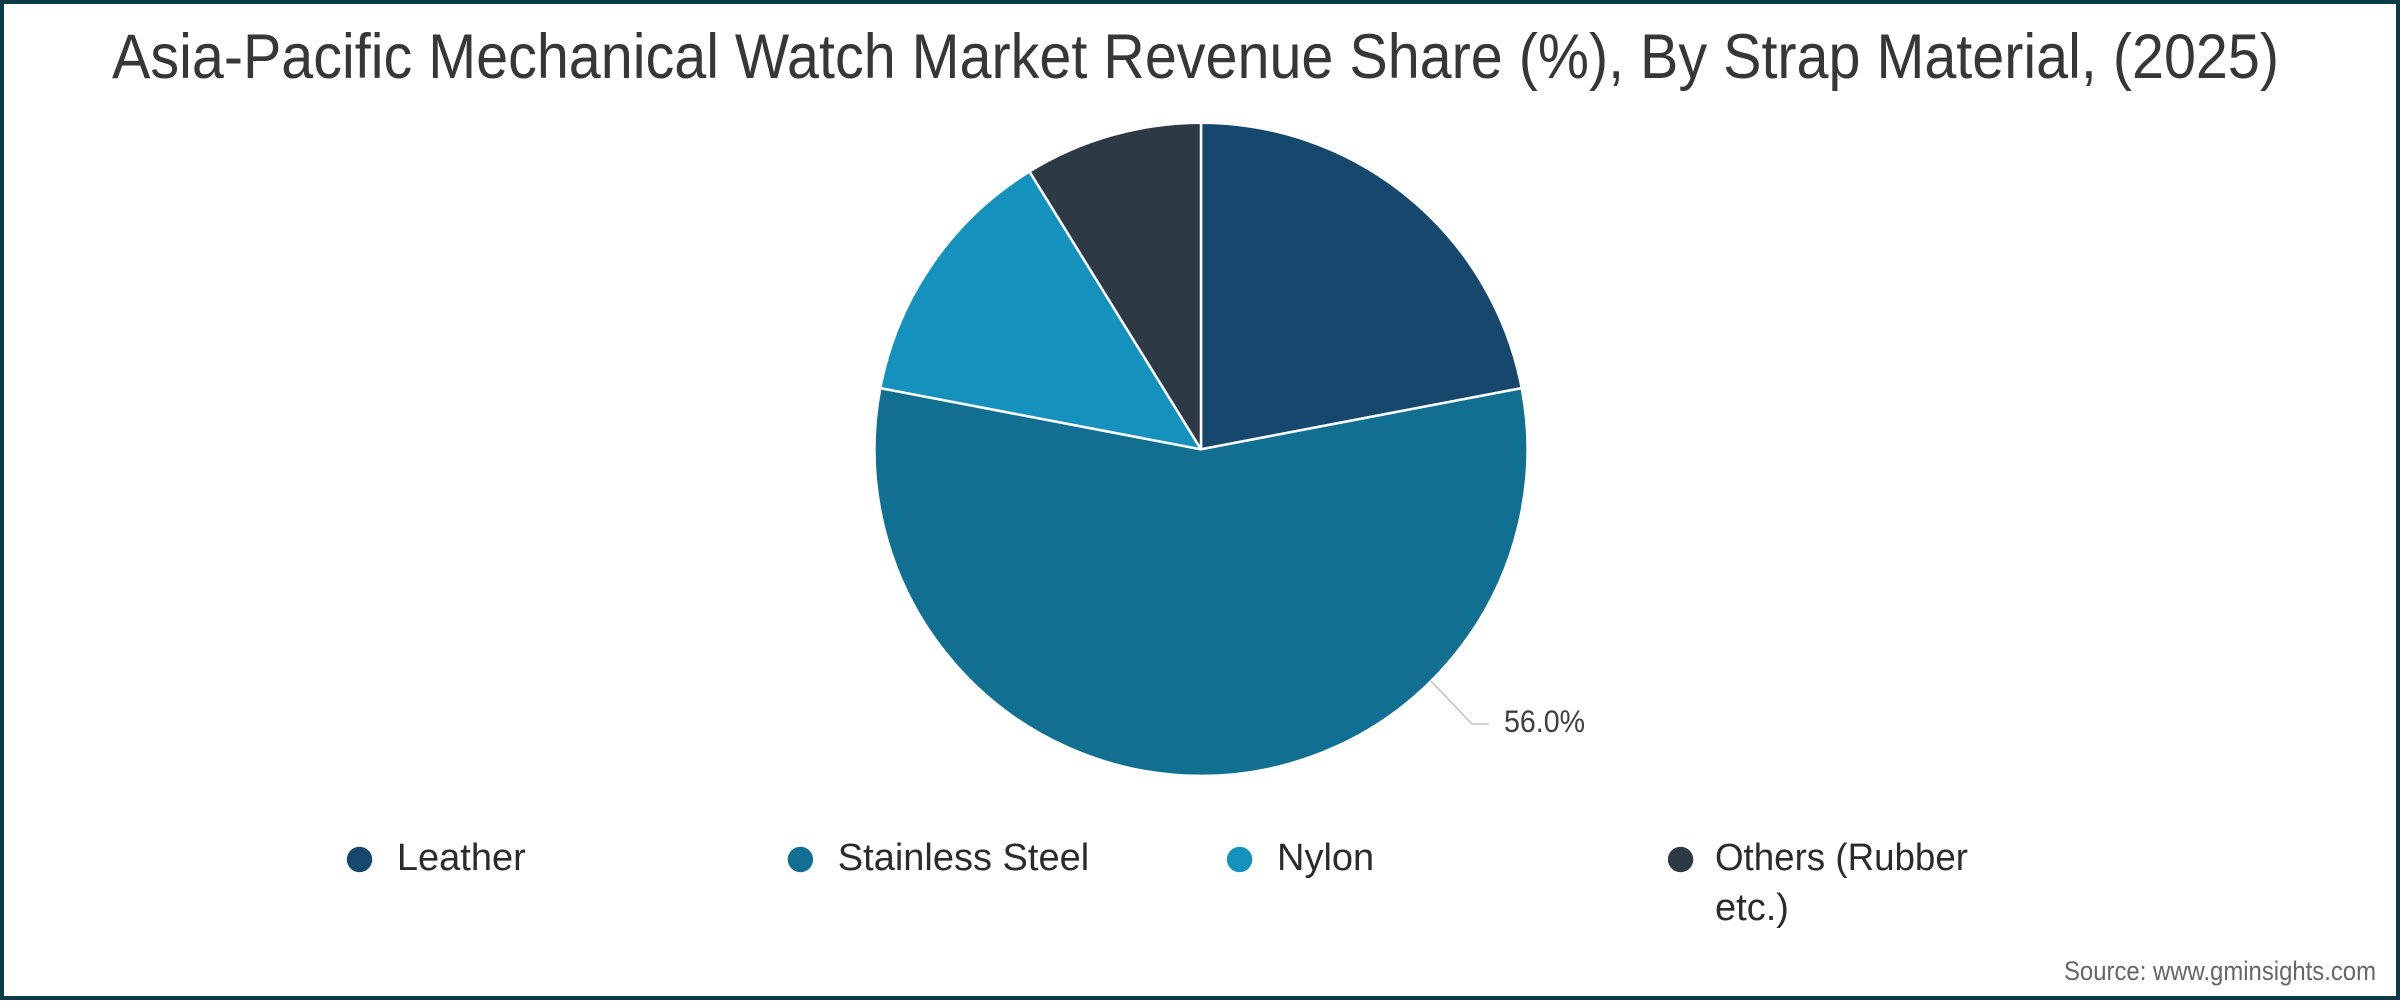 The image size is (2400, 1005). What do you see at coordinates (1325, 858) in the screenshot?
I see `svg-text: Nylon` at bounding box center [1325, 858].